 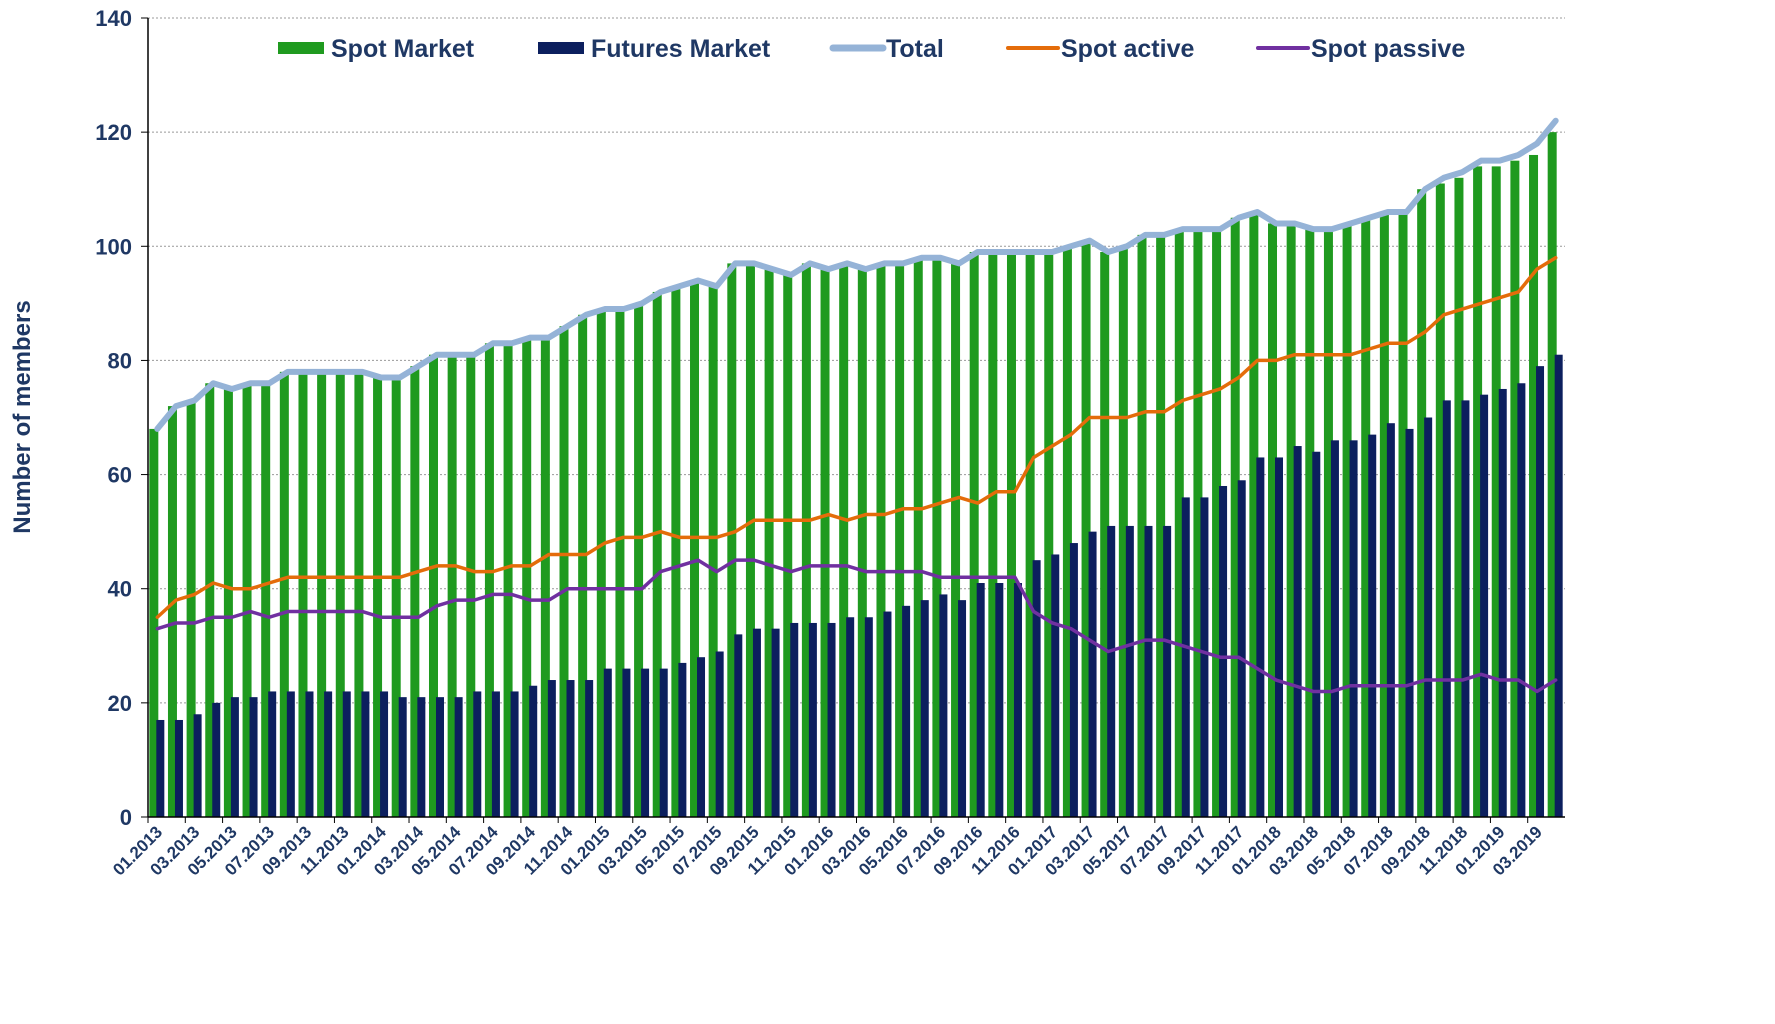 What do you see at coordinates (120, 475) in the screenshot?
I see `y-tick-label: 60` at bounding box center [120, 475].